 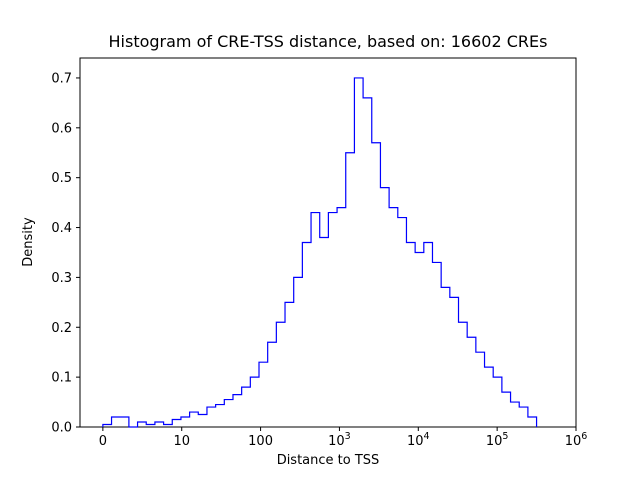 What do you see at coordinates (61, 78) in the screenshot?
I see `y-tick-label: 0.7` at bounding box center [61, 78].